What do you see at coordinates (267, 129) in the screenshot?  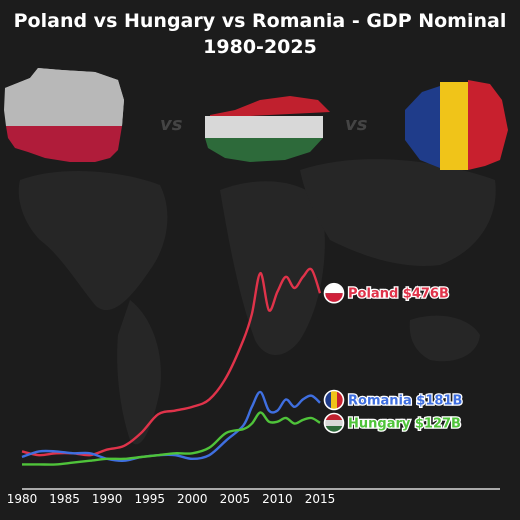 I see `hungary-flag-map` at bounding box center [267, 129].